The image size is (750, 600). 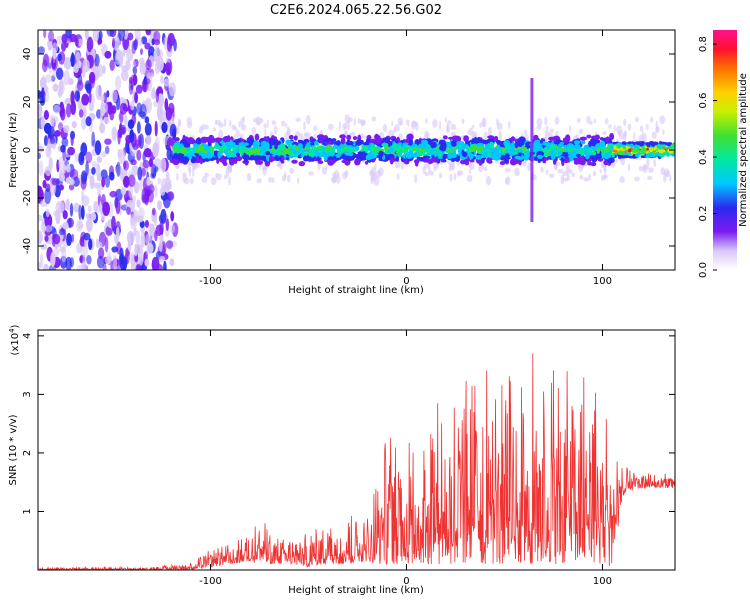 What do you see at coordinates (27, 246) in the screenshot?
I see `y-tick-label: -40` at bounding box center [27, 246].